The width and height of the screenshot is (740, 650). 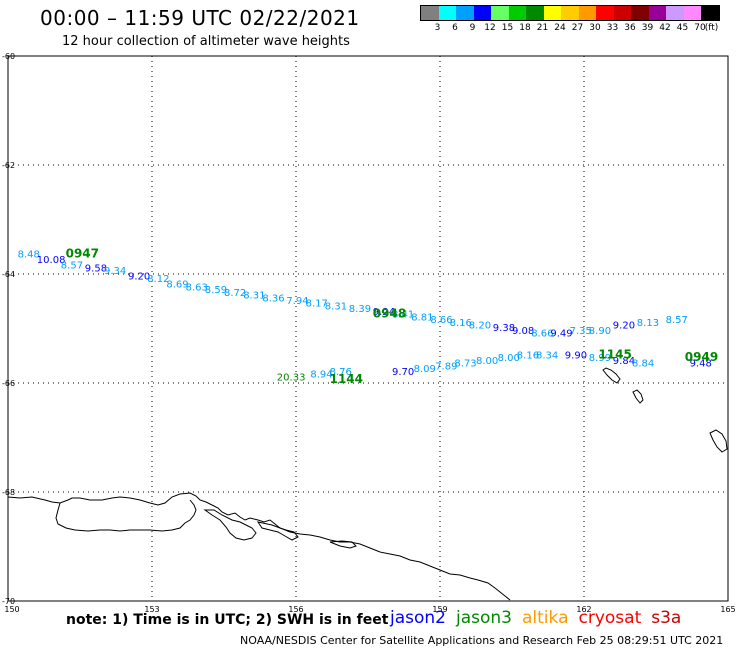 What do you see at coordinates (273, 298) in the screenshot?
I see `swh-value-label: 8.36` at bounding box center [273, 298].